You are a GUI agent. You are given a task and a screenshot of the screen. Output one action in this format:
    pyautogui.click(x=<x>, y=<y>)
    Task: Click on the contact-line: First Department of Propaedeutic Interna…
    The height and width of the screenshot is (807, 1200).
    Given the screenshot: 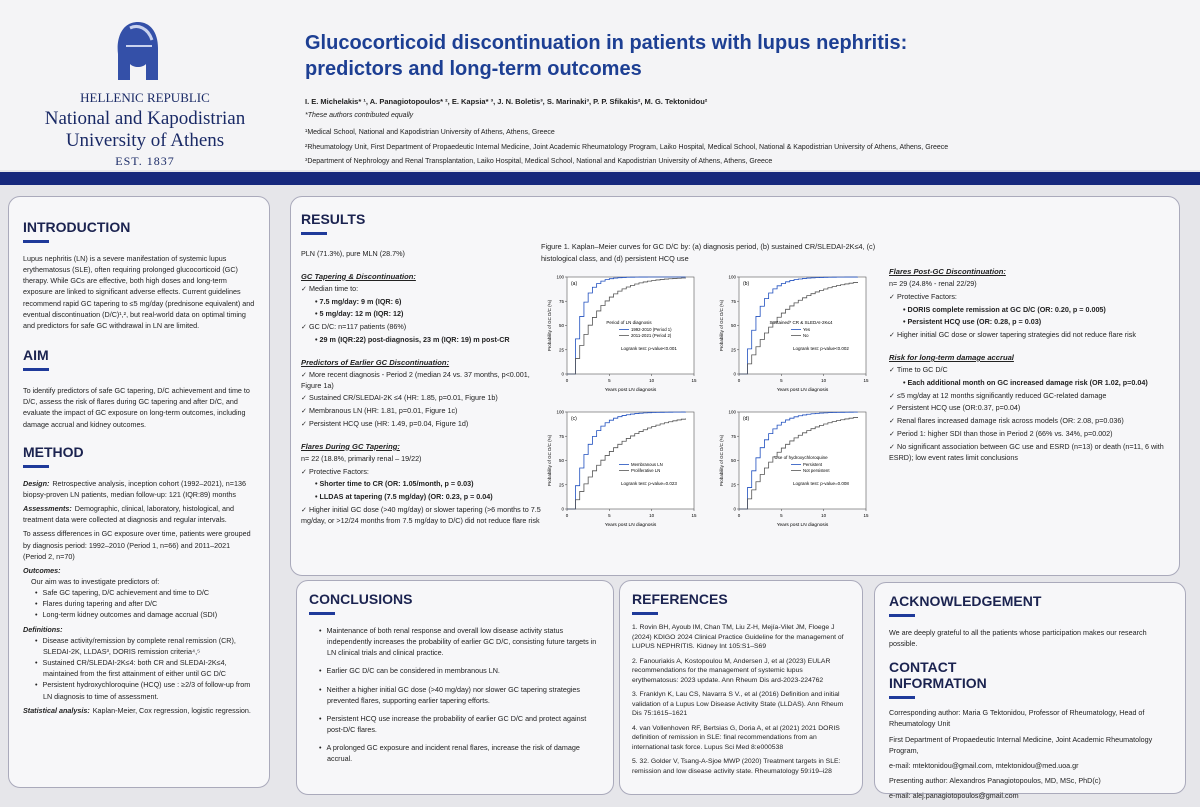 What is the action you would take?
    pyautogui.click(x=1021, y=744)
    